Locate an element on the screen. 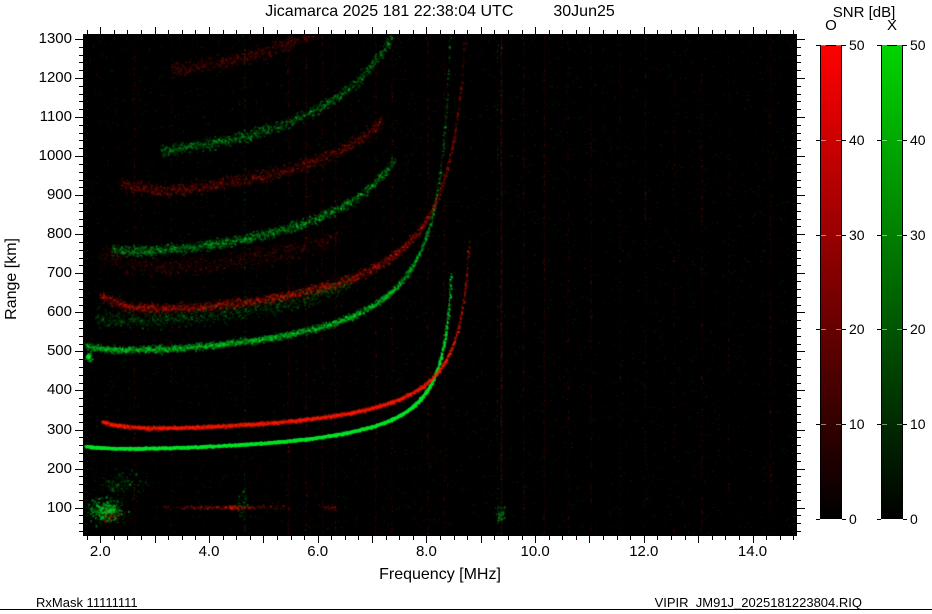 The image size is (932, 614). plot-title-date: 30Jun25 is located at coordinates (584, 11).